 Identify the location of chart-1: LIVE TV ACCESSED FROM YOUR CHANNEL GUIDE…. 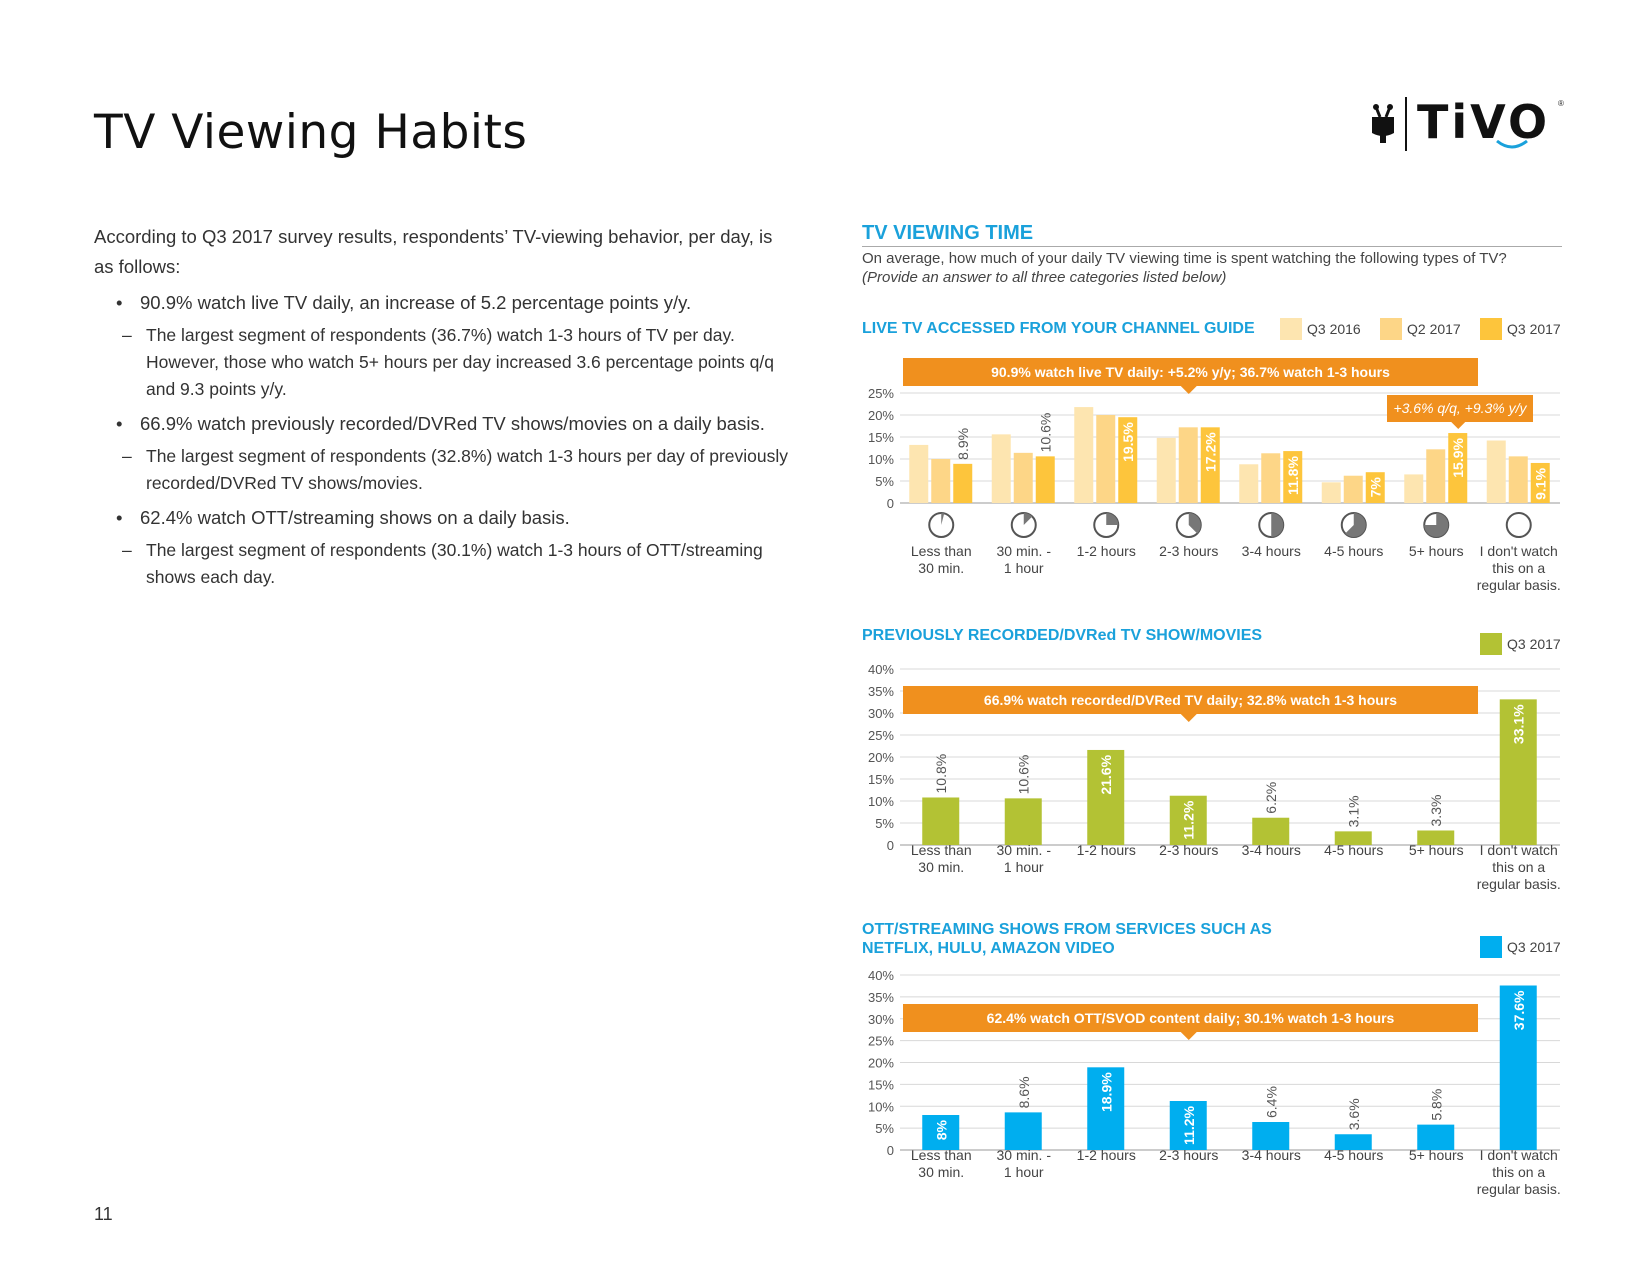
(1211, 455).